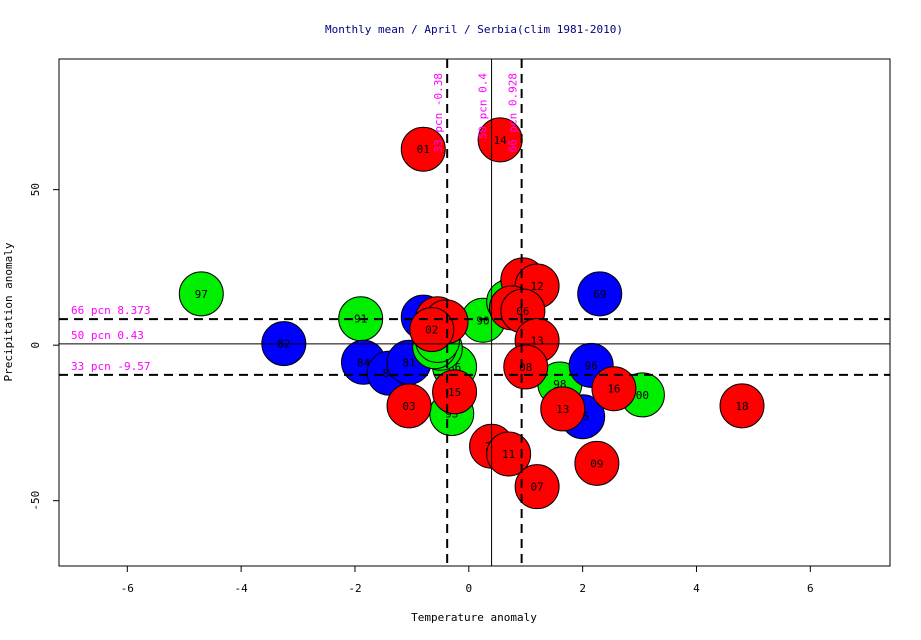  I want to click on x-tick-label: 6, so click(810, 588).